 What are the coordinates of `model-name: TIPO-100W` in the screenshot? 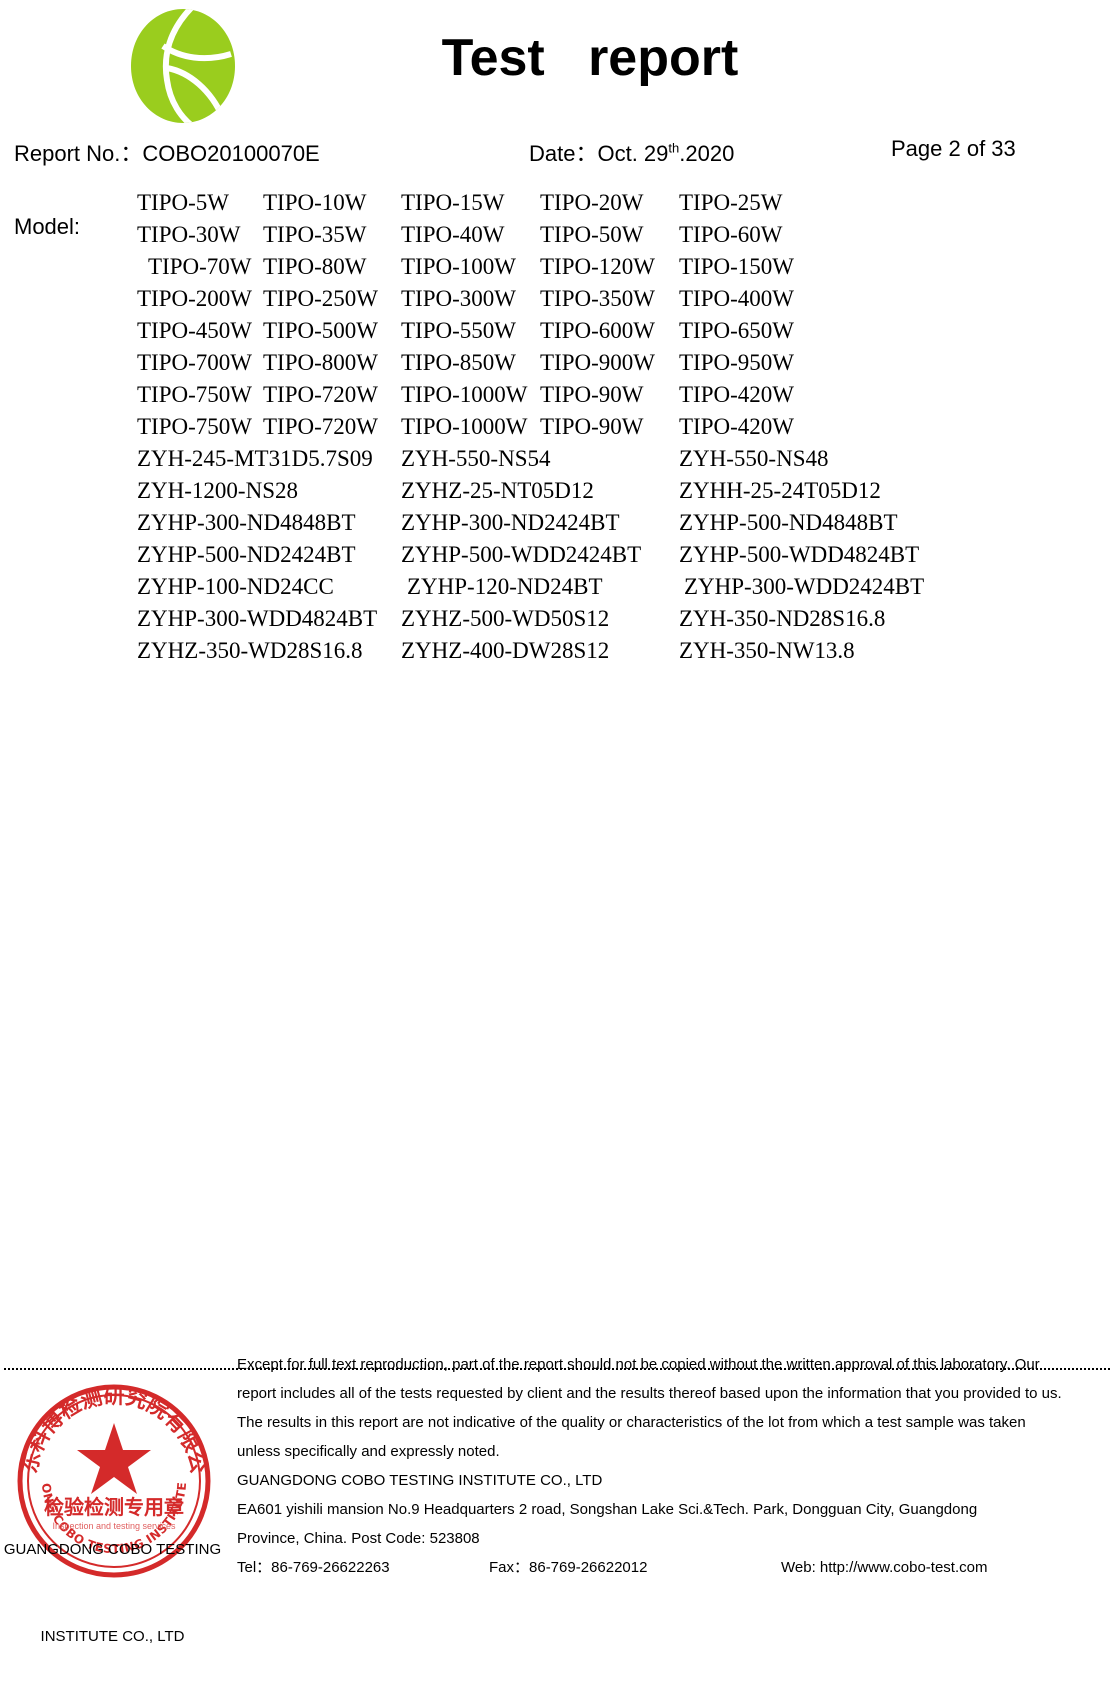 It's located at (458, 266).